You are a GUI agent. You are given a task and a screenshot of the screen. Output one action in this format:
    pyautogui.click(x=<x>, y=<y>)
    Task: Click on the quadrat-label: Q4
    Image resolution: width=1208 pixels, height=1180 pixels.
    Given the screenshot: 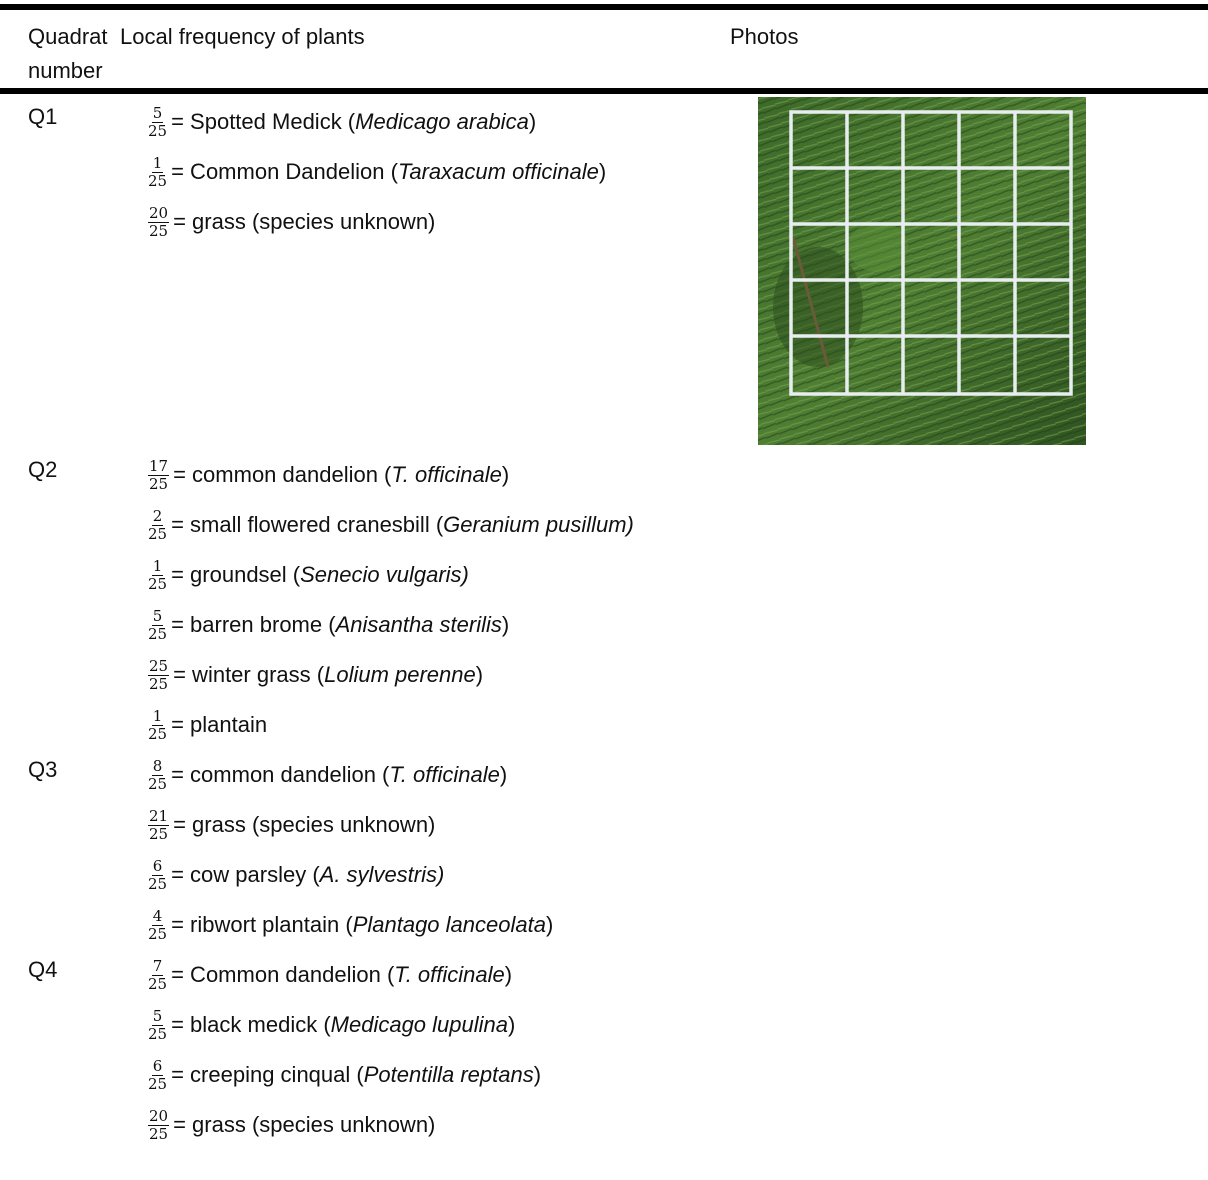 What is the action you would take?
    pyautogui.click(x=43, y=969)
    